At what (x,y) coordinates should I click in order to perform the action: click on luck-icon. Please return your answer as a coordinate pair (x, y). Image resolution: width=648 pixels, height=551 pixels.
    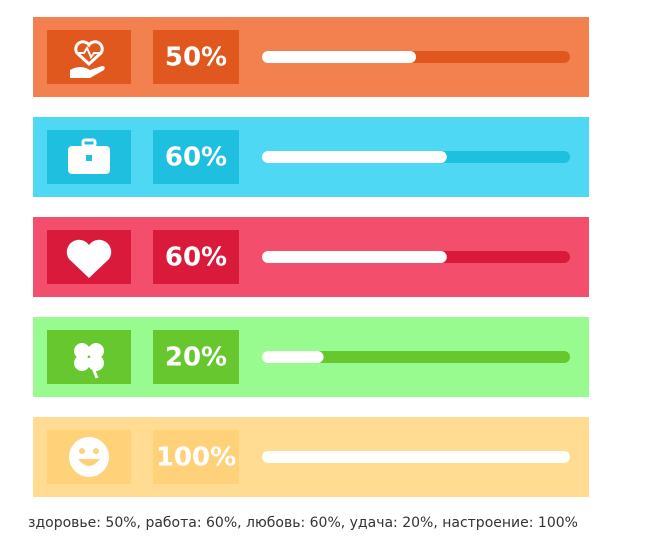
    Looking at the image, I should click on (89, 361).